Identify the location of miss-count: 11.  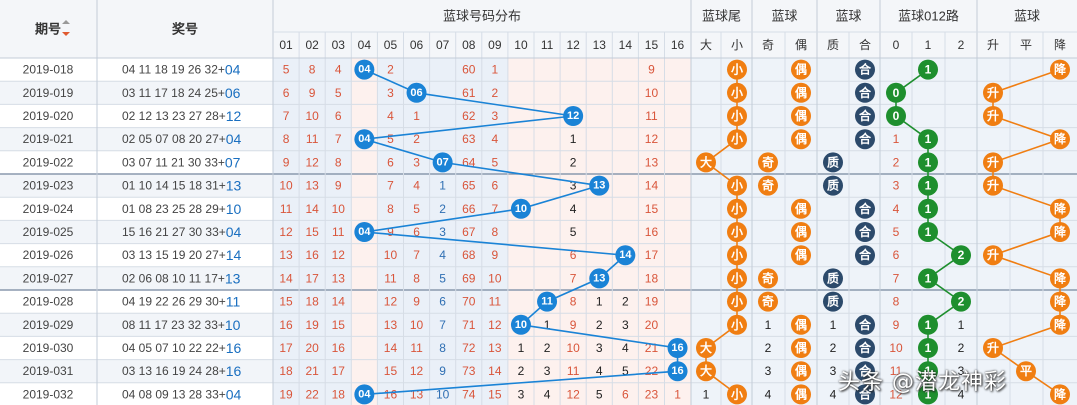
(286, 209).